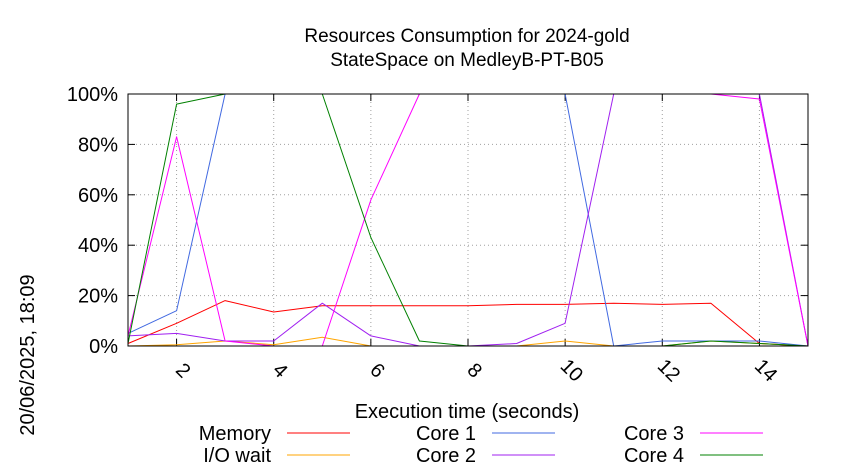 The height and width of the screenshot is (475, 850). I want to click on y-tick-label: 100%, so click(92, 95).